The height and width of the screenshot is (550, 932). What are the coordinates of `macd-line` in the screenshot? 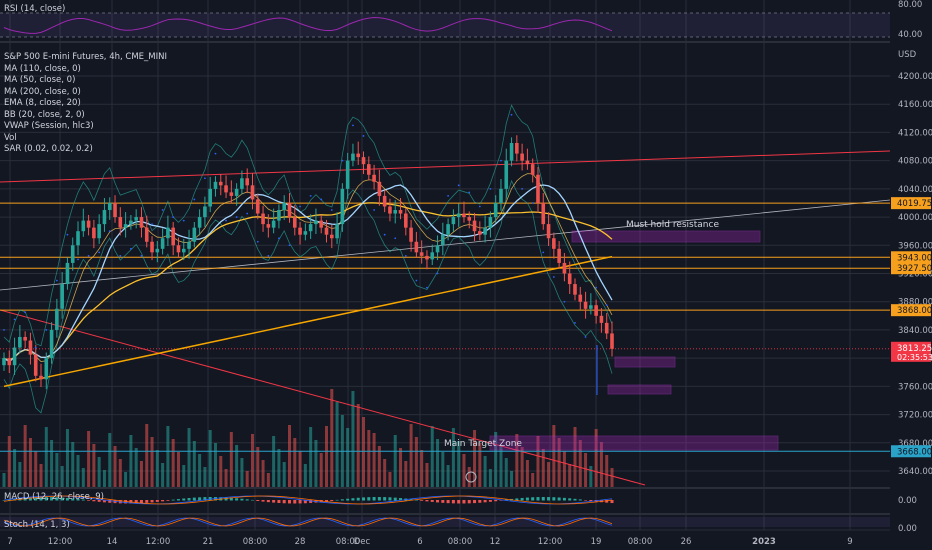 It's located at (308, 500).